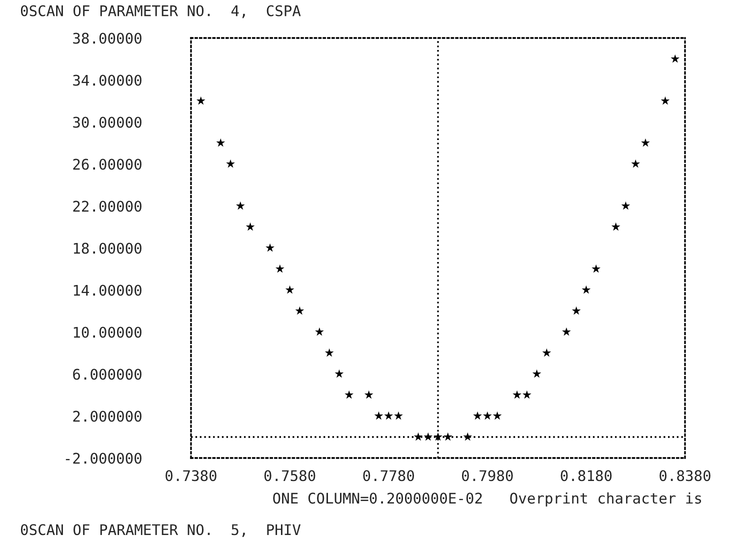 The width and height of the screenshot is (743, 540). I want to click on y-tick-label: -2.000000, so click(104, 458).